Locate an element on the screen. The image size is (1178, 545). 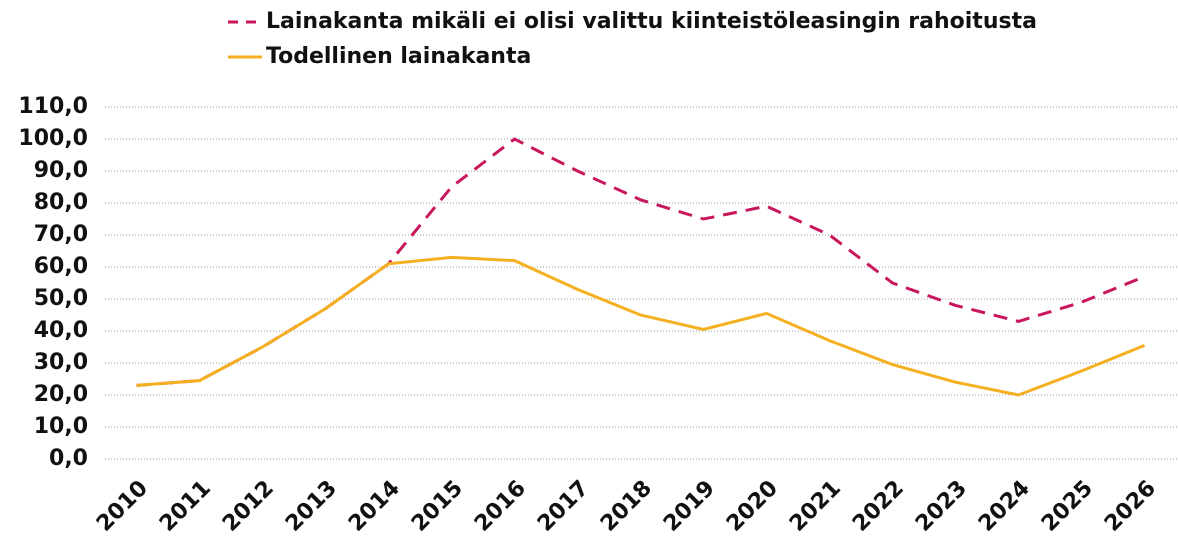
legend-label: Todellinen lainakanta is located at coordinates (398, 56).